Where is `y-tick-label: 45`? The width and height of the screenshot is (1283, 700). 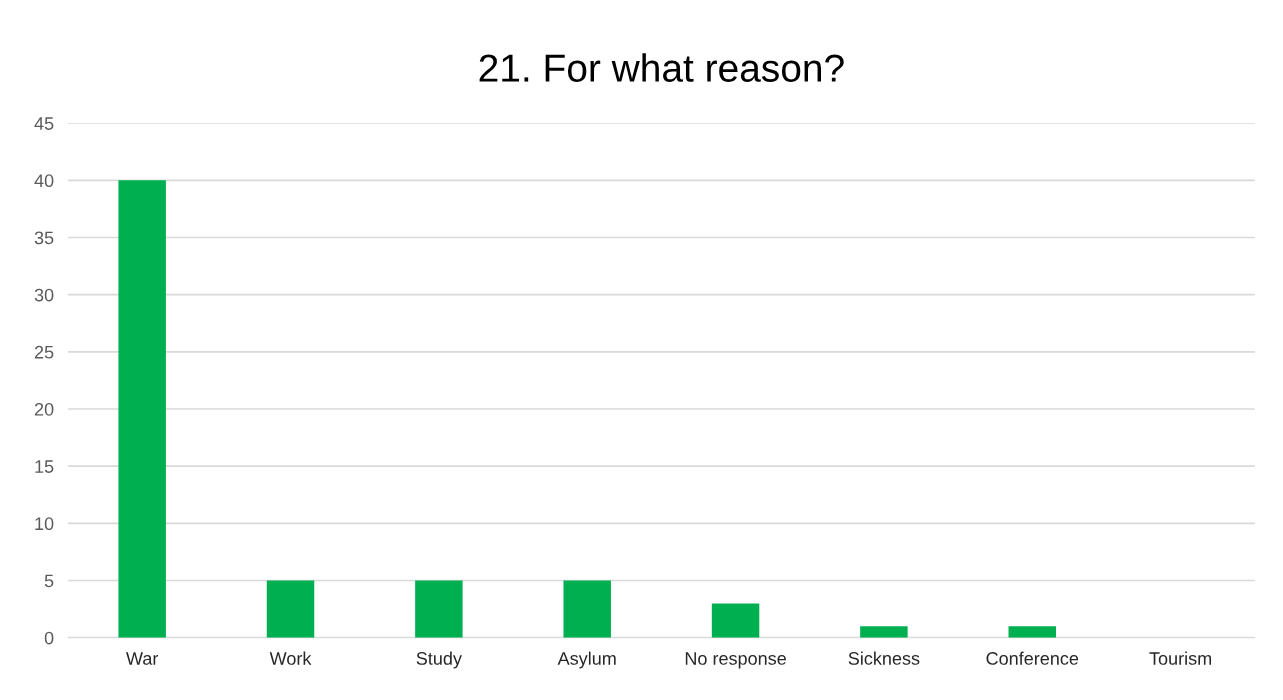
y-tick-label: 45 is located at coordinates (44, 123).